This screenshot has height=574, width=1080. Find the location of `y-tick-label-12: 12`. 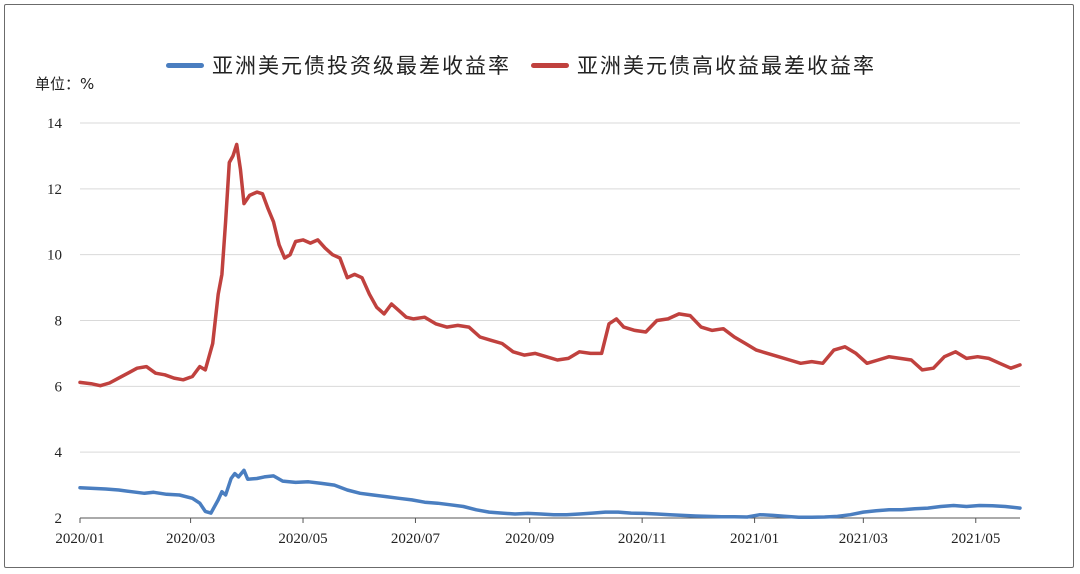

y-tick-label-12: 12 is located at coordinates (54, 190).